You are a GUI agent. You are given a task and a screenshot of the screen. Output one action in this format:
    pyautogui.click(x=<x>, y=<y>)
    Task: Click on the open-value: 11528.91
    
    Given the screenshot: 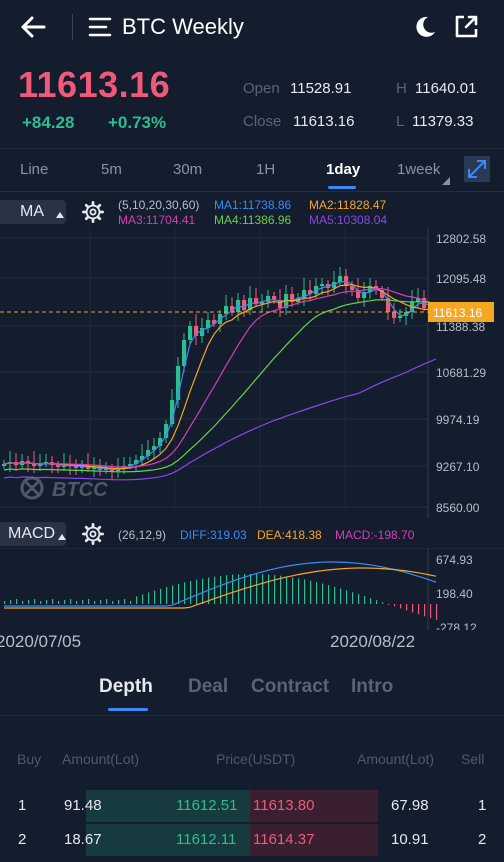 What is the action you would take?
    pyautogui.click(x=321, y=88)
    